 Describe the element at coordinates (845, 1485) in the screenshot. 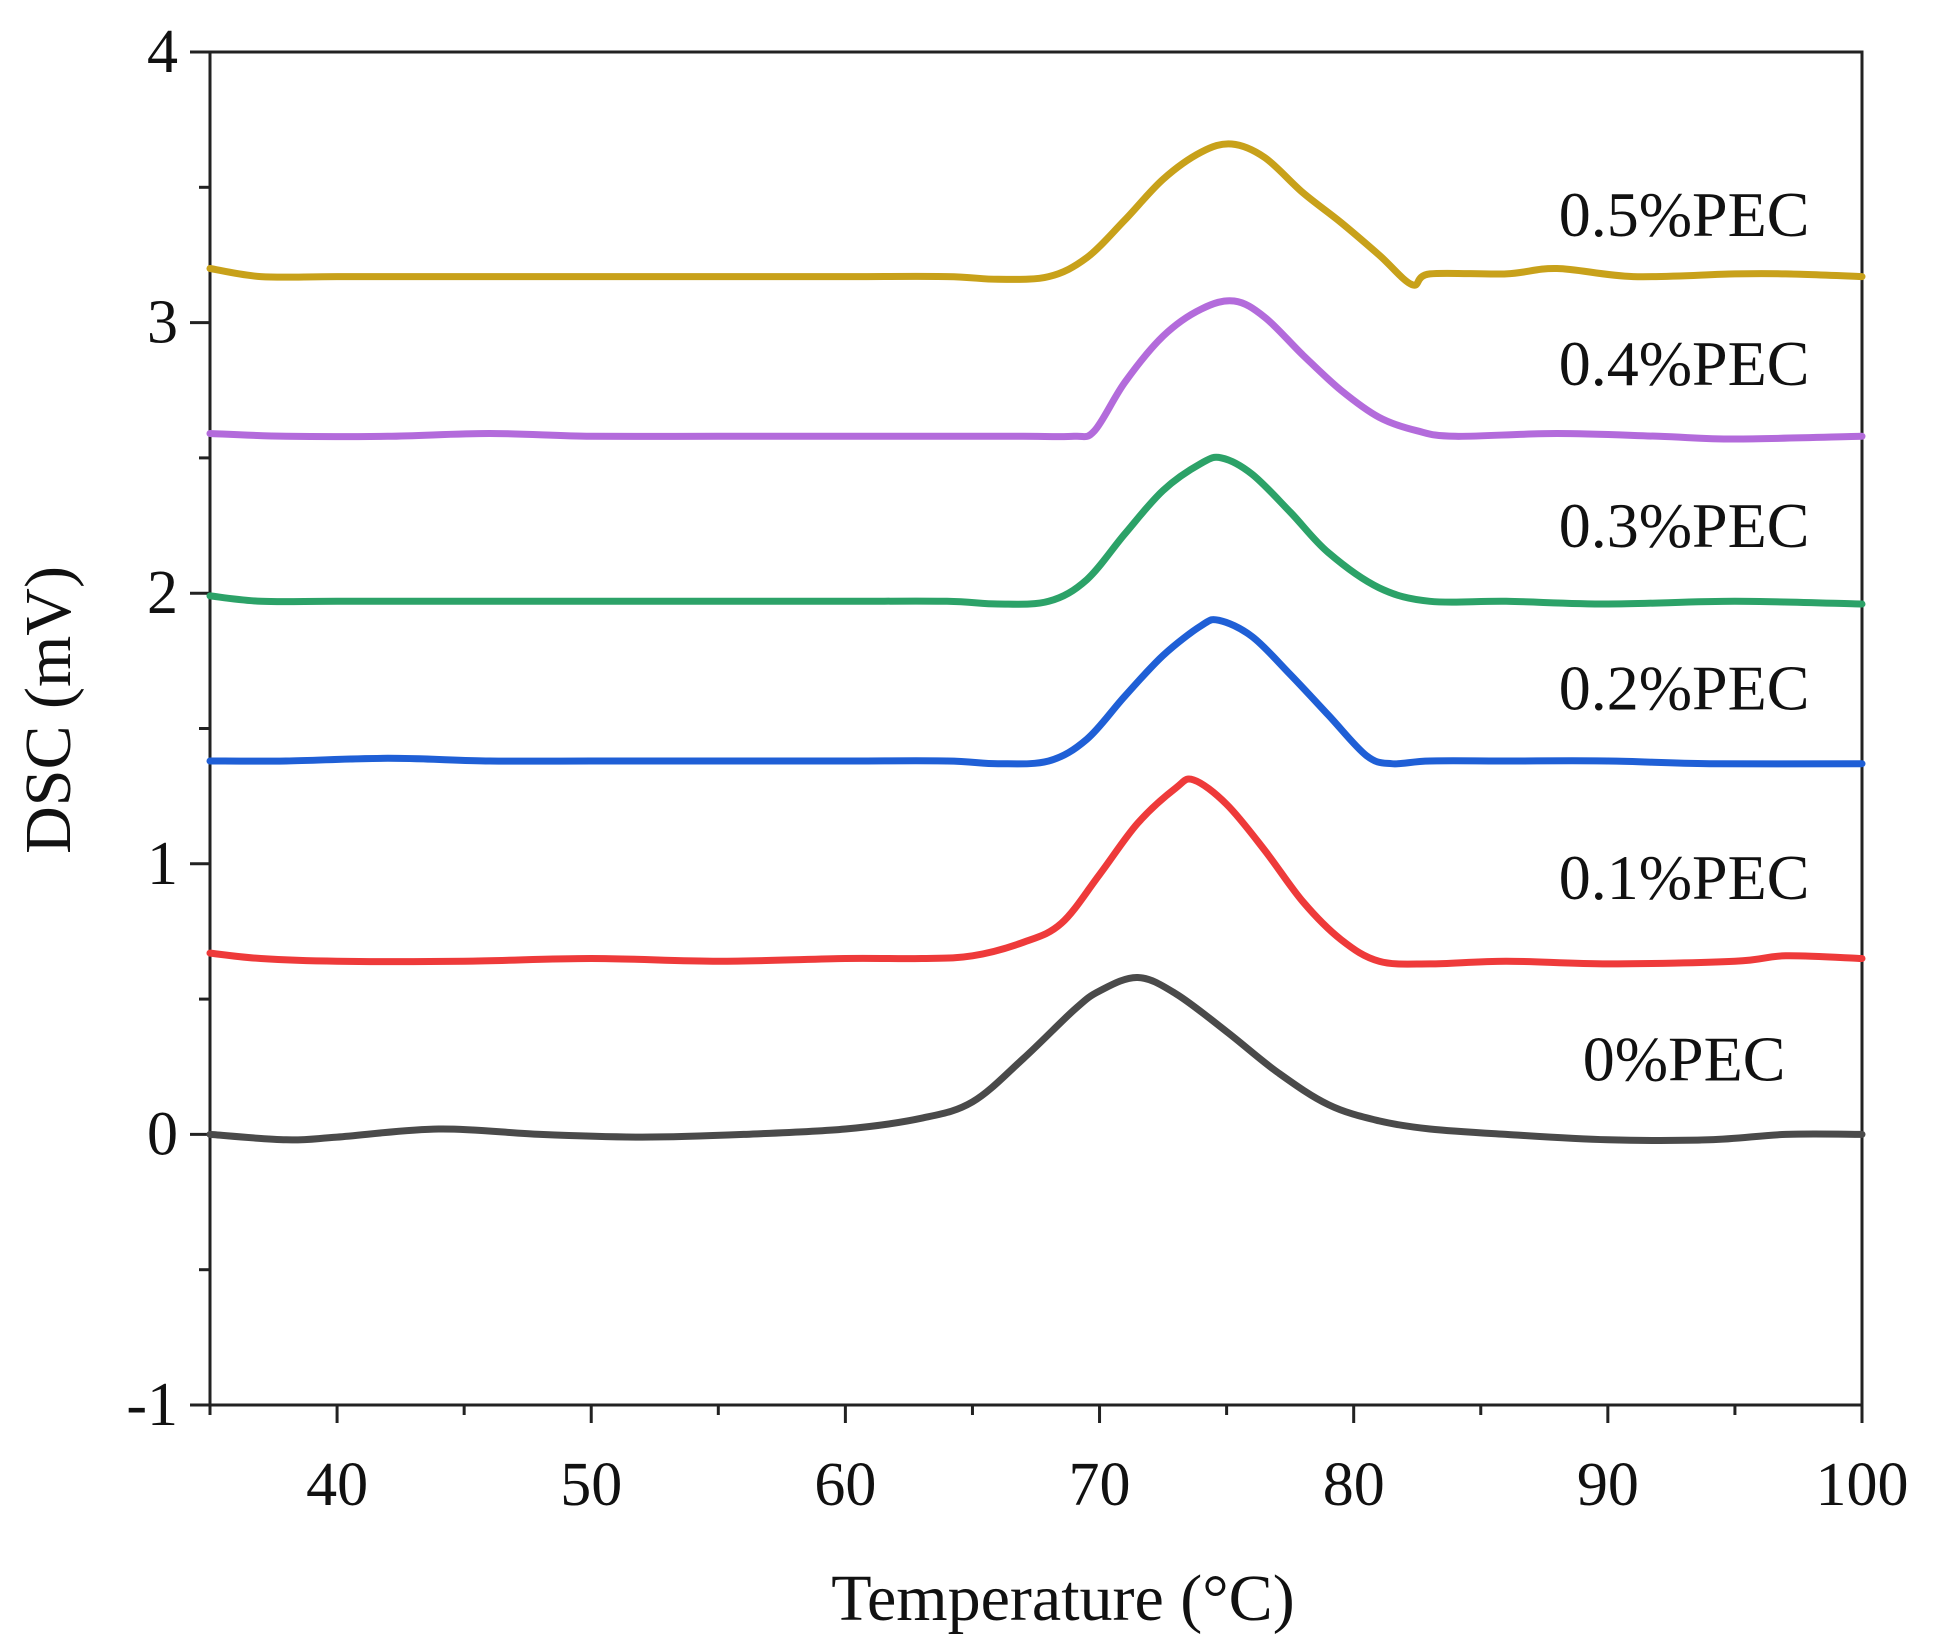

I see `x-tick-label: 60` at that location.